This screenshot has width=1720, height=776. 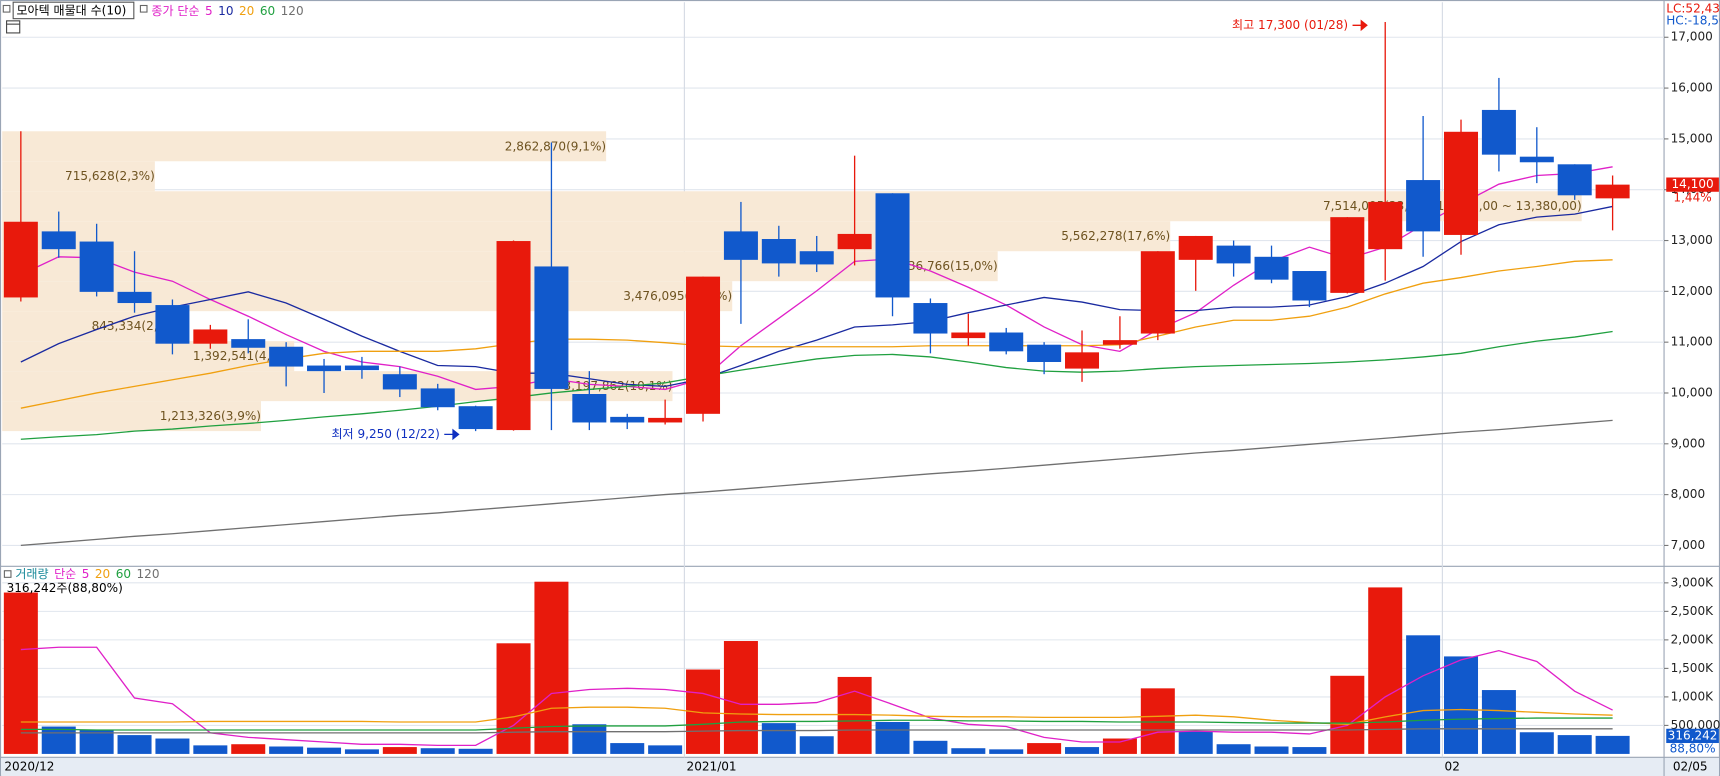 I want to click on lc-label: LC:52,43, so click(x=1693, y=8).